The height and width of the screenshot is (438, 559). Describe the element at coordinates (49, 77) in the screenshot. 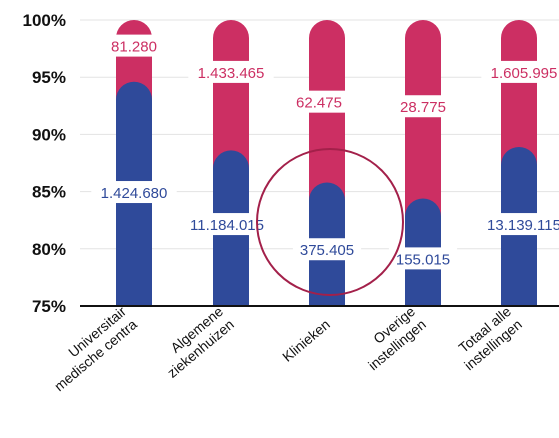

I see `y-tick-label: 95%` at that location.